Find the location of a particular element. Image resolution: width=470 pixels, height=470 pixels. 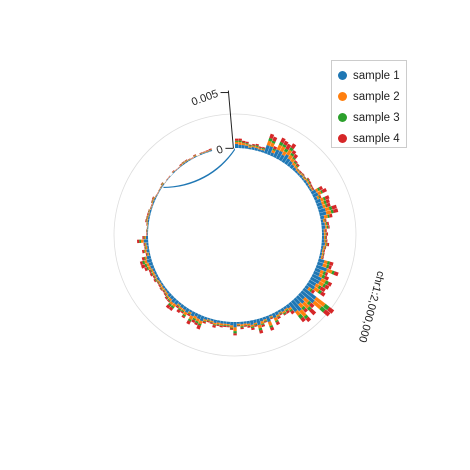

baseline-band is located at coordinates (198, 168).